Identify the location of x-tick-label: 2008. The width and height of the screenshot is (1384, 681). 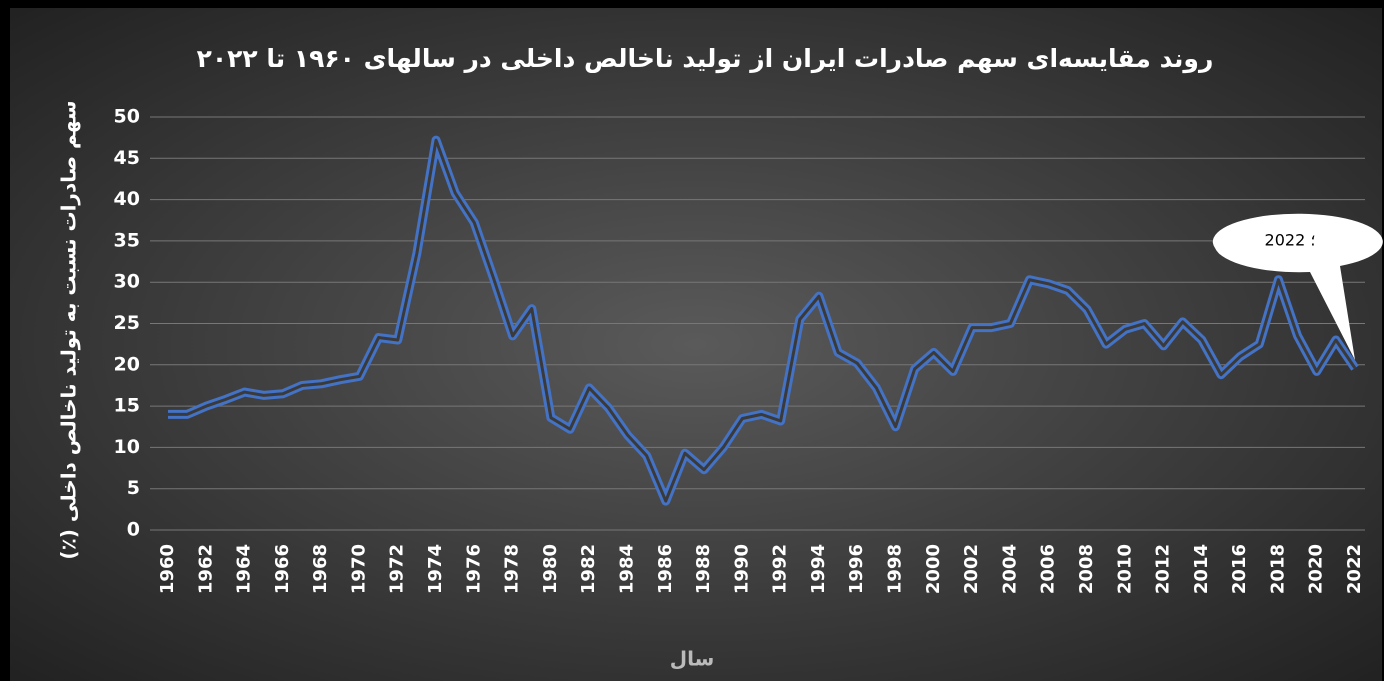
(1086, 569).